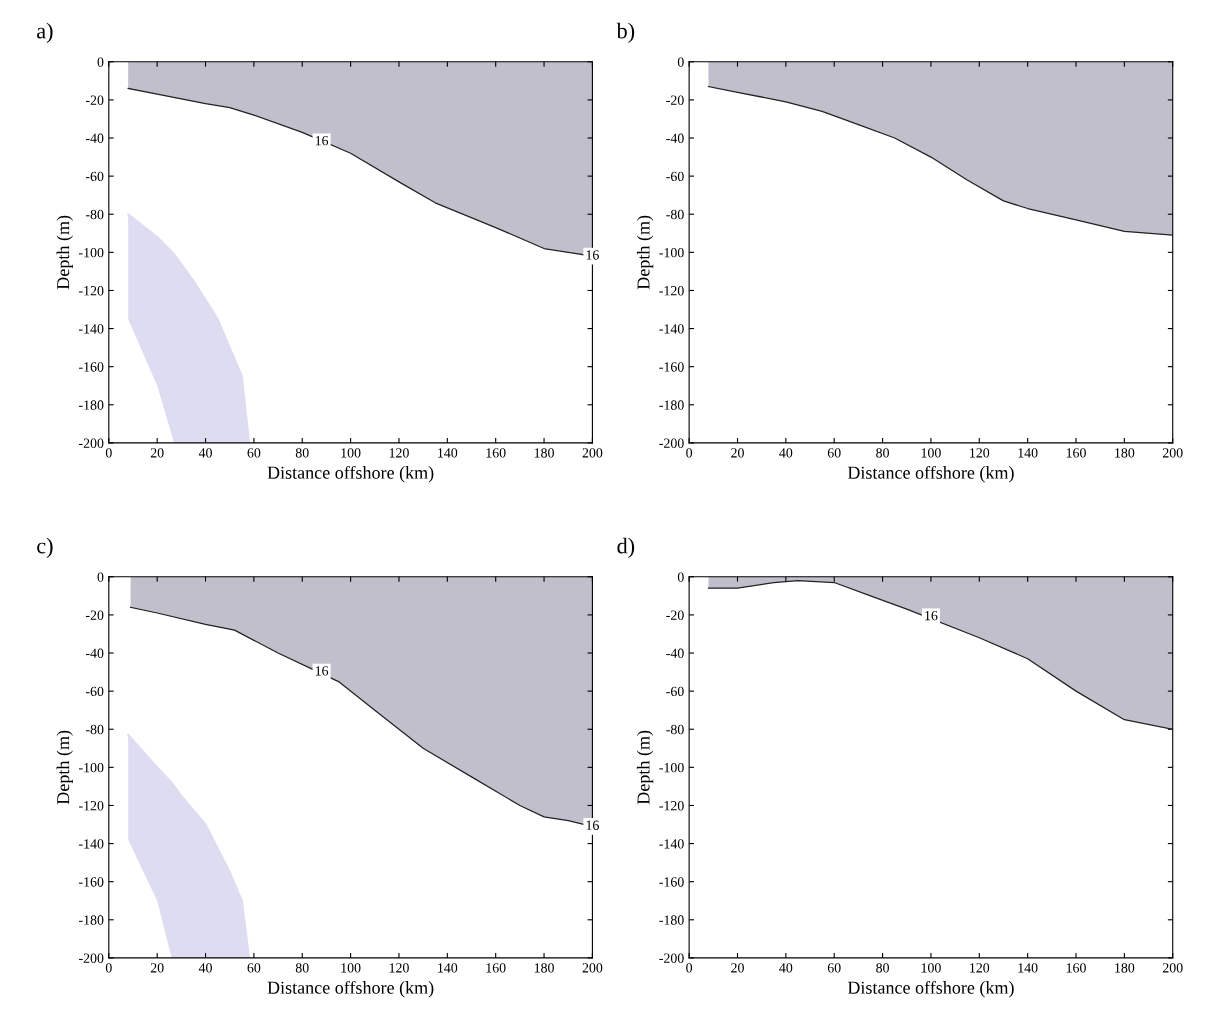  What do you see at coordinates (45, 547) in the screenshot?
I see `chart-title: c)` at bounding box center [45, 547].